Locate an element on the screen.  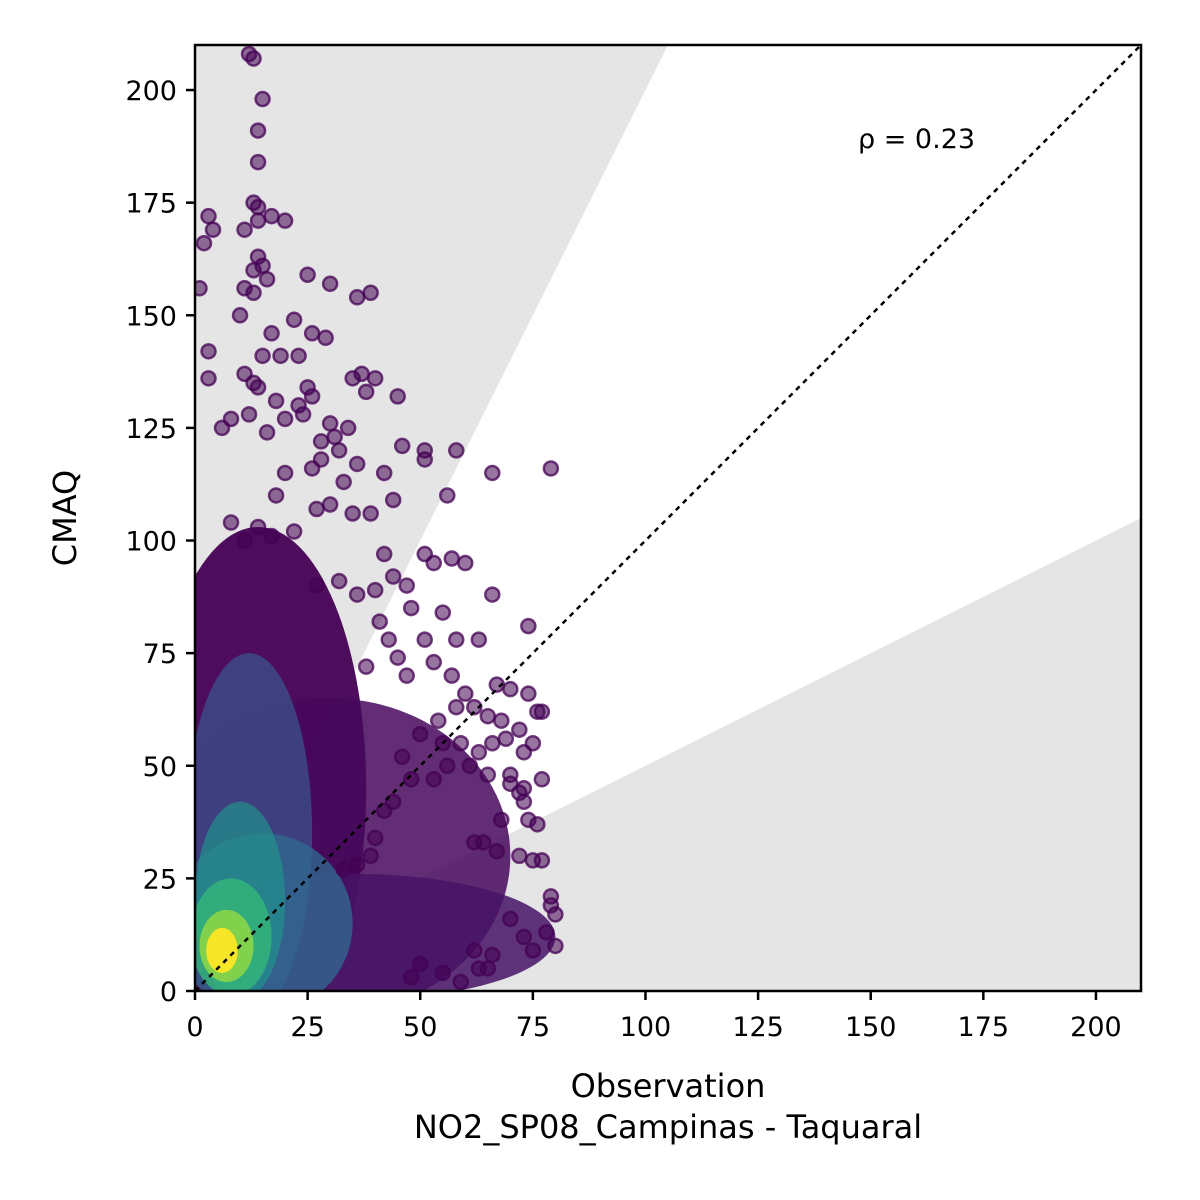
x-tick-label-200: 200 is located at coordinates (1096, 1027).